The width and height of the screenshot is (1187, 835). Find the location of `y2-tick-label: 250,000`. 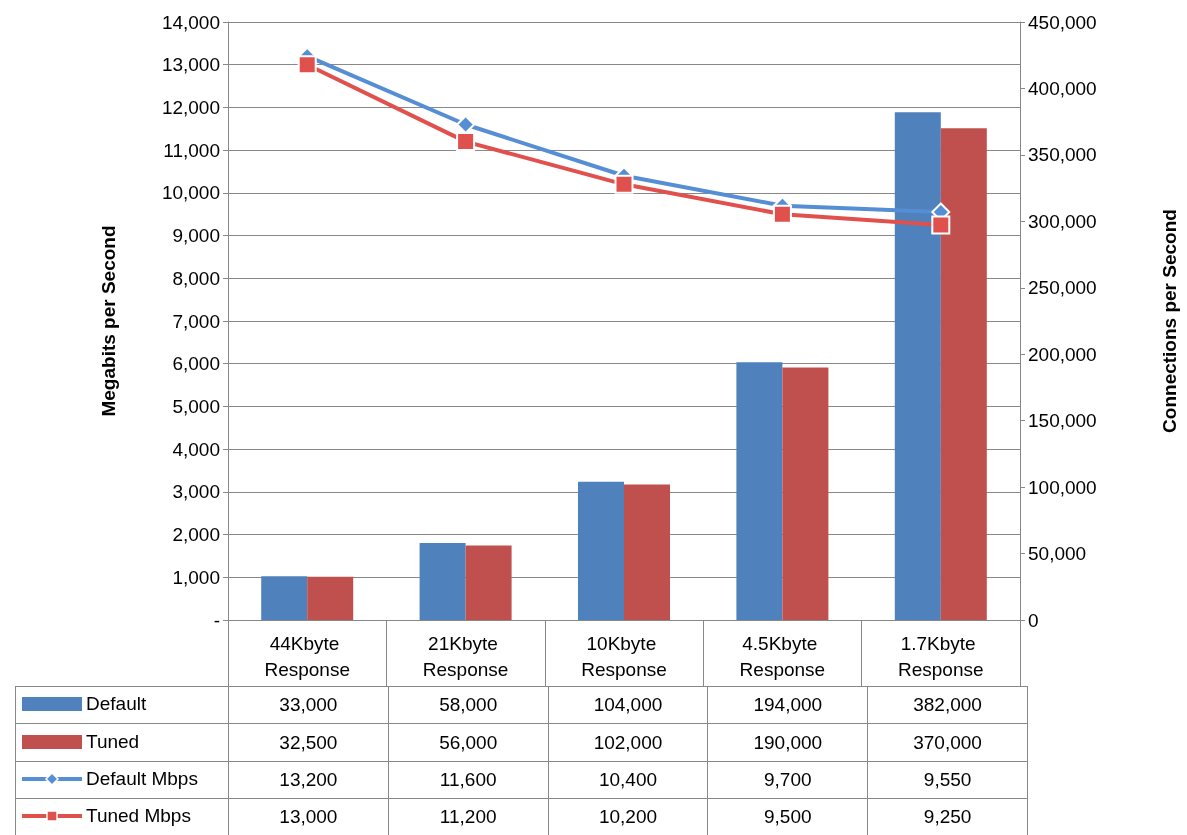

y2-tick-label: 250,000 is located at coordinates (1062, 288).